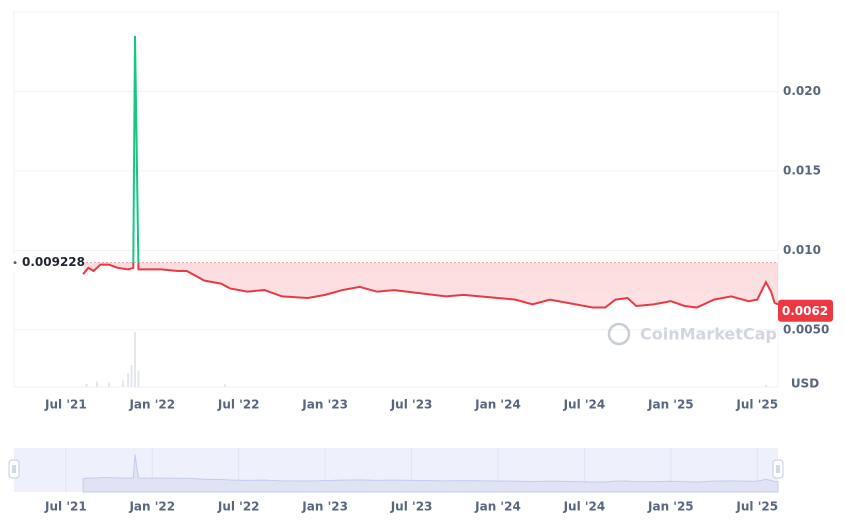  What do you see at coordinates (497, 405) in the screenshot?
I see `x-tick-label: Jan '24` at bounding box center [497, 405].